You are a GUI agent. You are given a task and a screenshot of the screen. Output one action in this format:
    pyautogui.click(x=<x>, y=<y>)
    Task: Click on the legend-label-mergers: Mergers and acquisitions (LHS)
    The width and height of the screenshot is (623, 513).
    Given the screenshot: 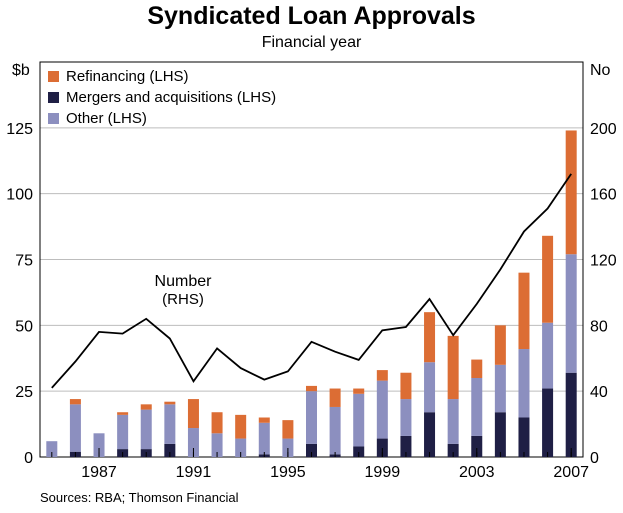 What is the action you would take?
    pyautogui.click(x=171, y=97)
    